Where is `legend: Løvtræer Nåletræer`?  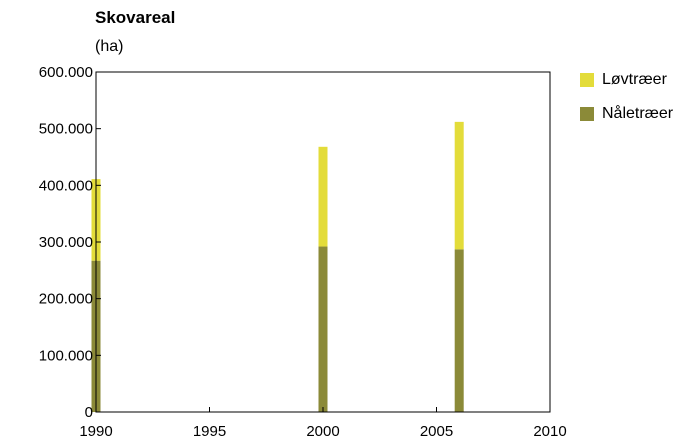
legend: Løvtræer Nåletræer is located at coordinates (626, 104).